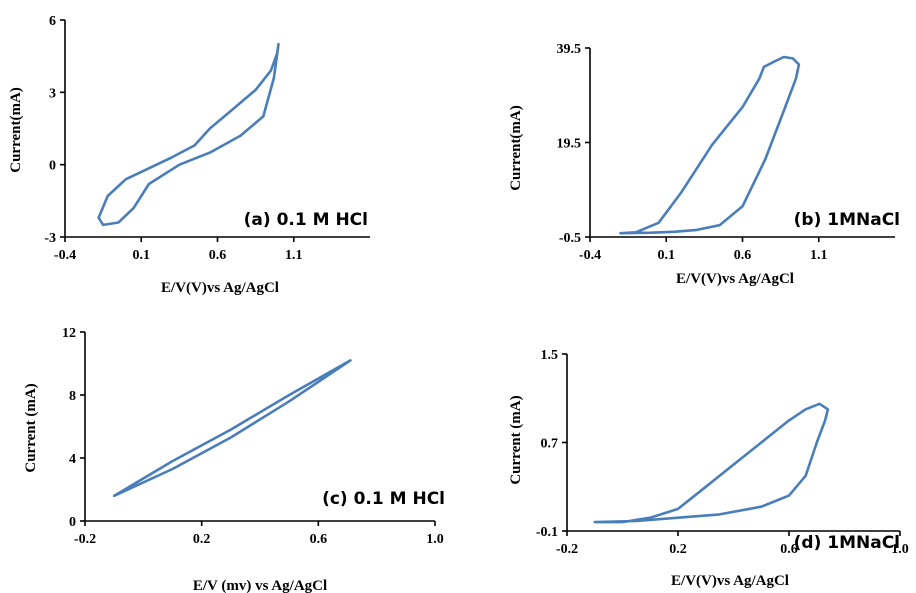 The image size is (916, 593). I want to click on panel-label: (b) 1MNaCl, so click(847, 220).